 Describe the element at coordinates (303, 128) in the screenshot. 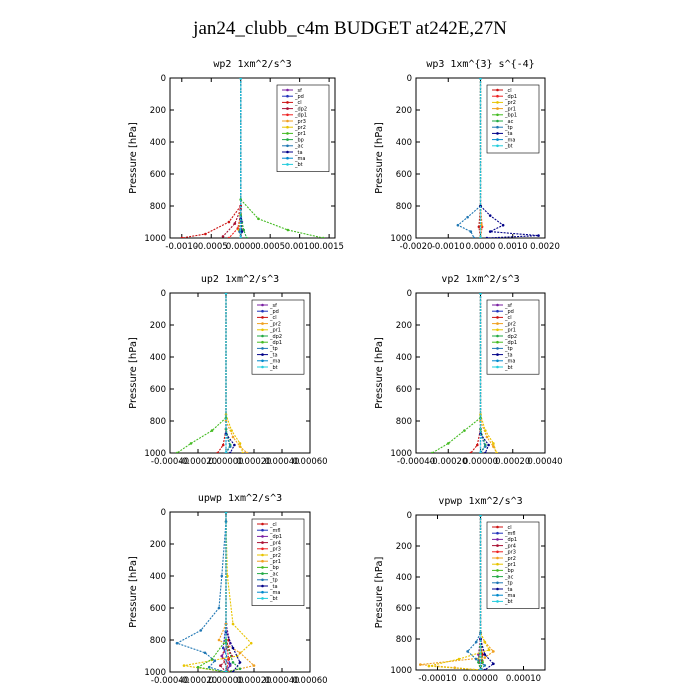

I see `legend-box` at that location.